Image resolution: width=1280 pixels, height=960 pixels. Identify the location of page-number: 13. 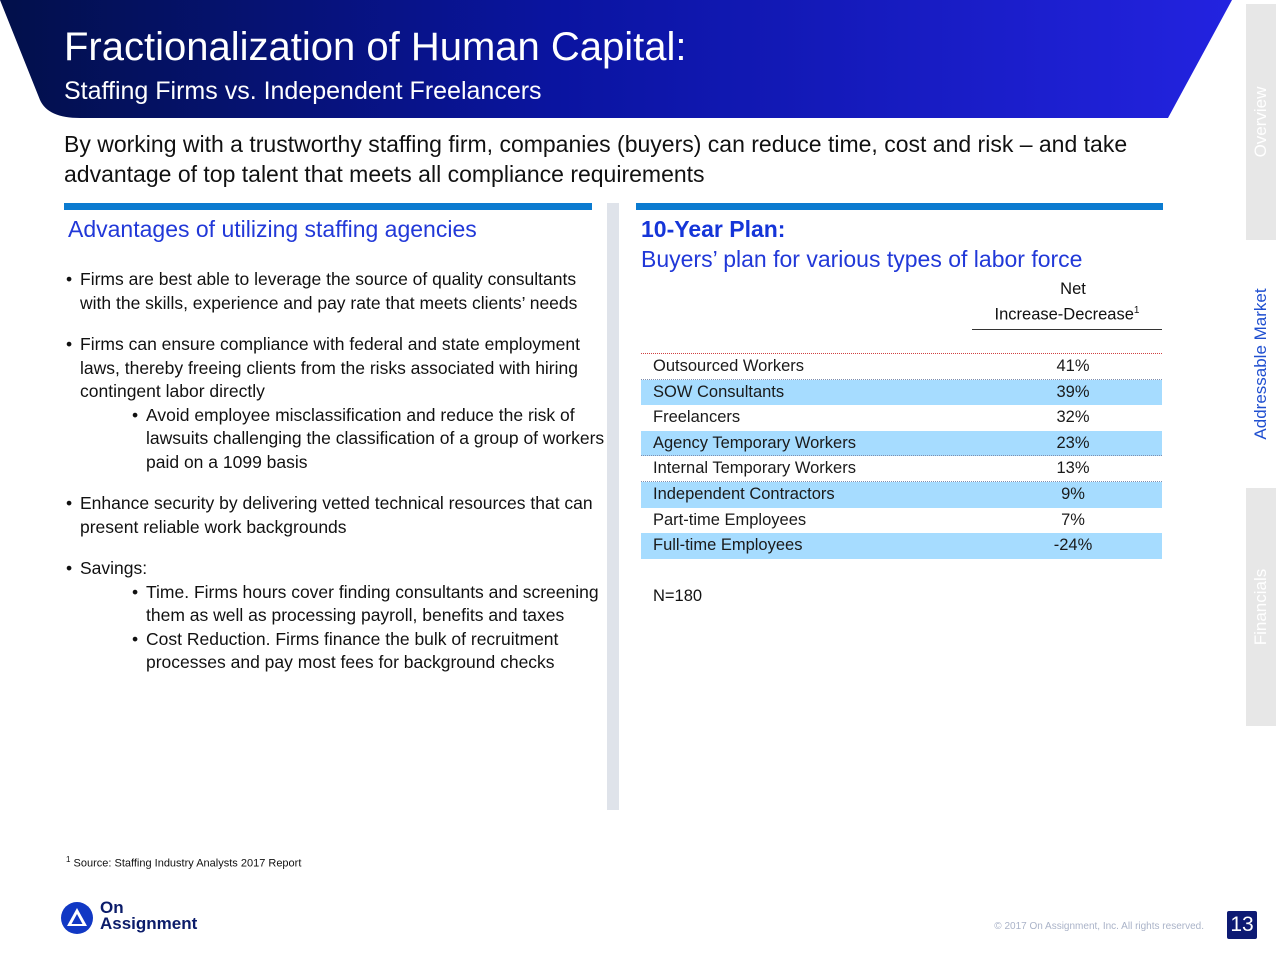
(1242, 925).